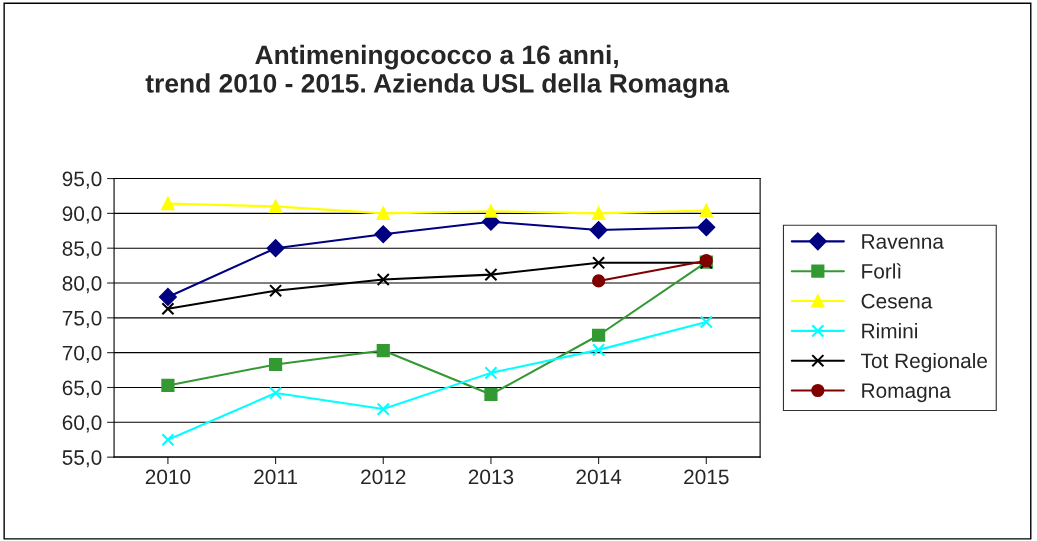 The height and width of the screenshot is (541, 1037). What do you see at coordinates (82, 354) in the screenshot?
I see `y-tick-label: 70,0` at bounding box center [82, 354].